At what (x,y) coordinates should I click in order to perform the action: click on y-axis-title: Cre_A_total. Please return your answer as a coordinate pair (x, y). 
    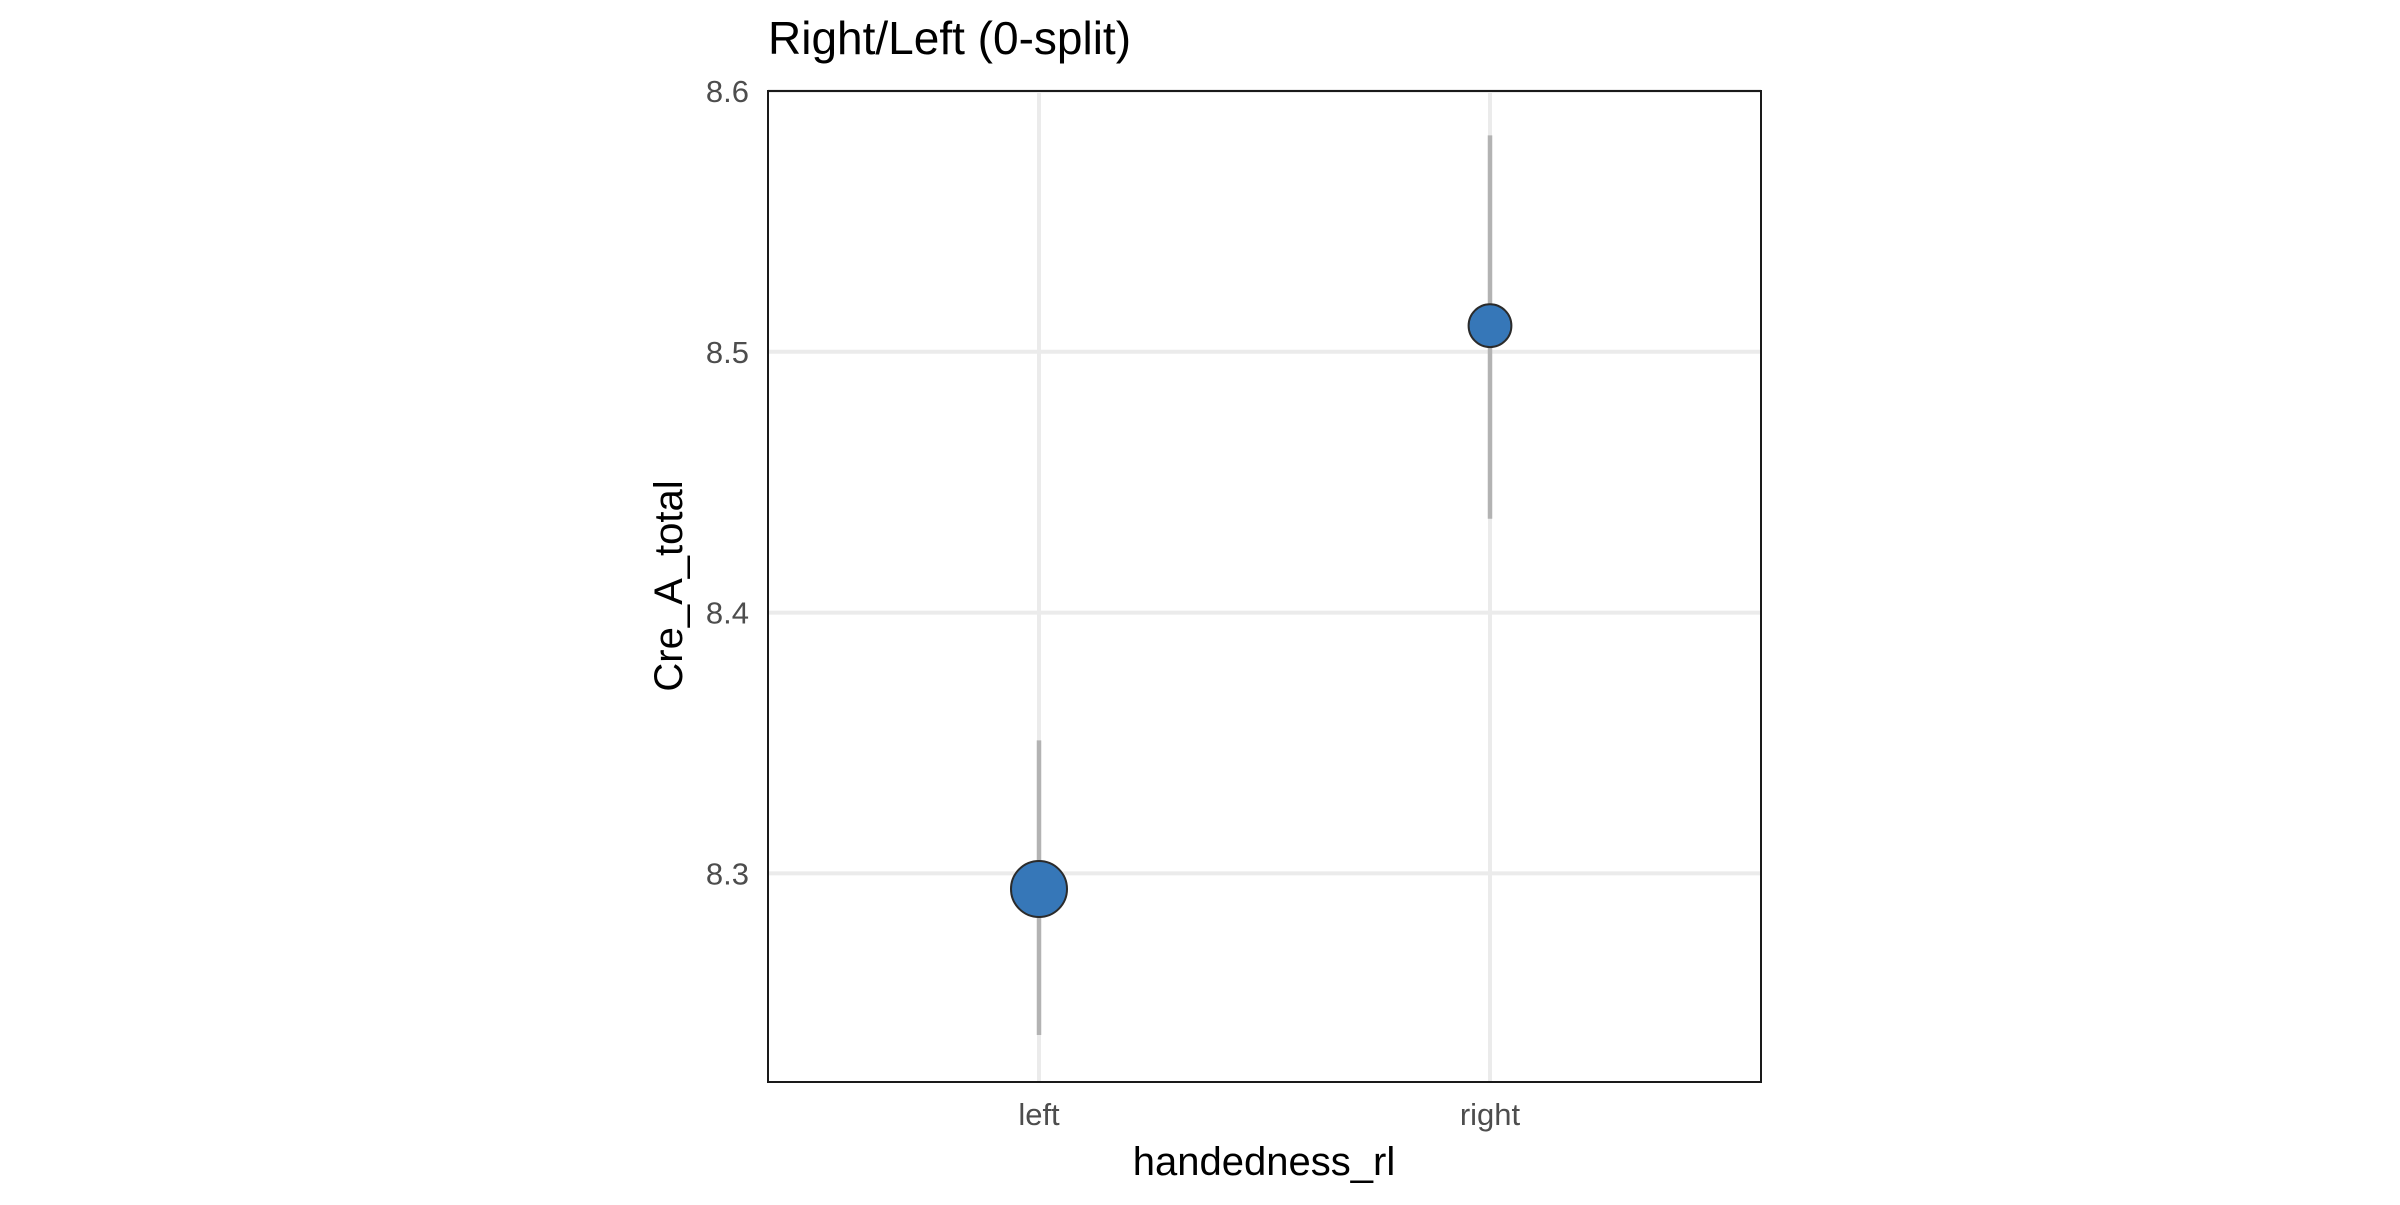
    Looking at the image, I should click on (669, 585).